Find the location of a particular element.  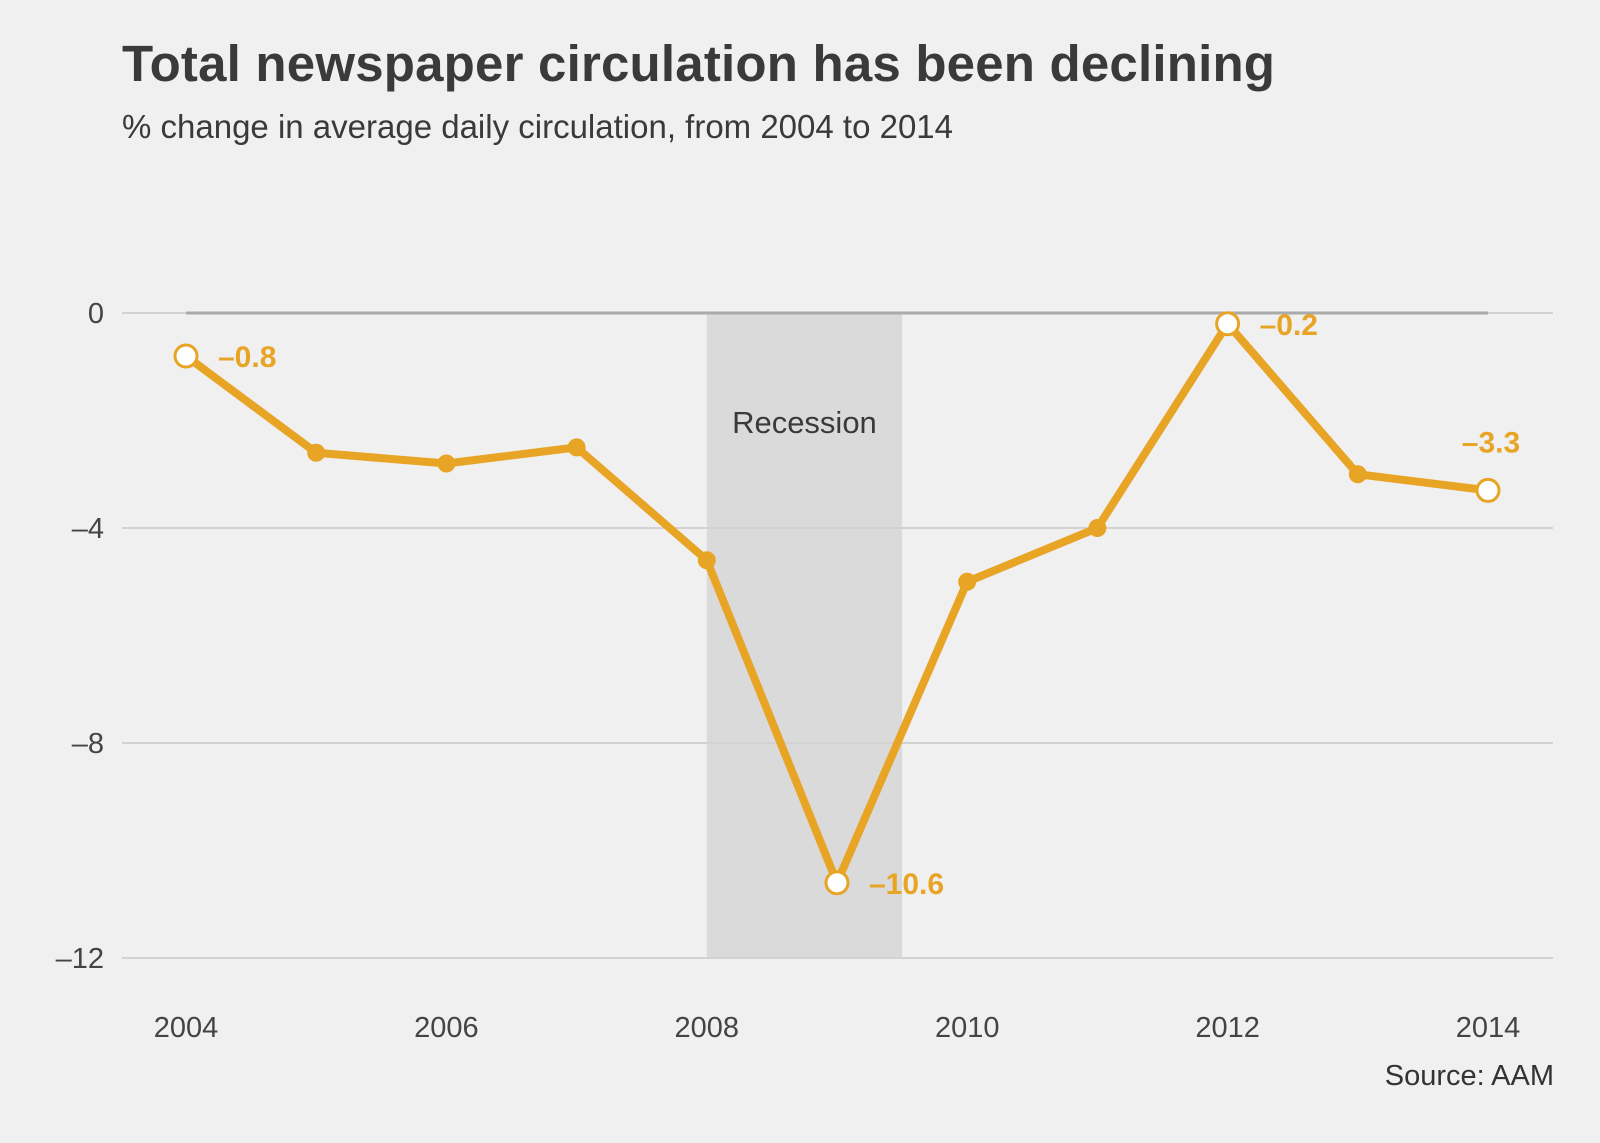

data-label: –10.6 is located at coordinates (906, 884).